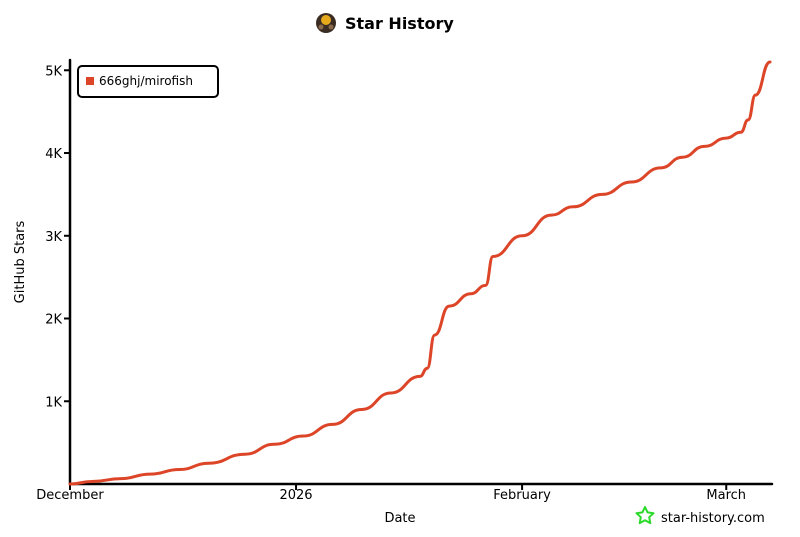 This screenshot has width=800, height=537. I want to click on y-axis-ticks: 1K 2K 3K 4K 5K, so click(57, 237).